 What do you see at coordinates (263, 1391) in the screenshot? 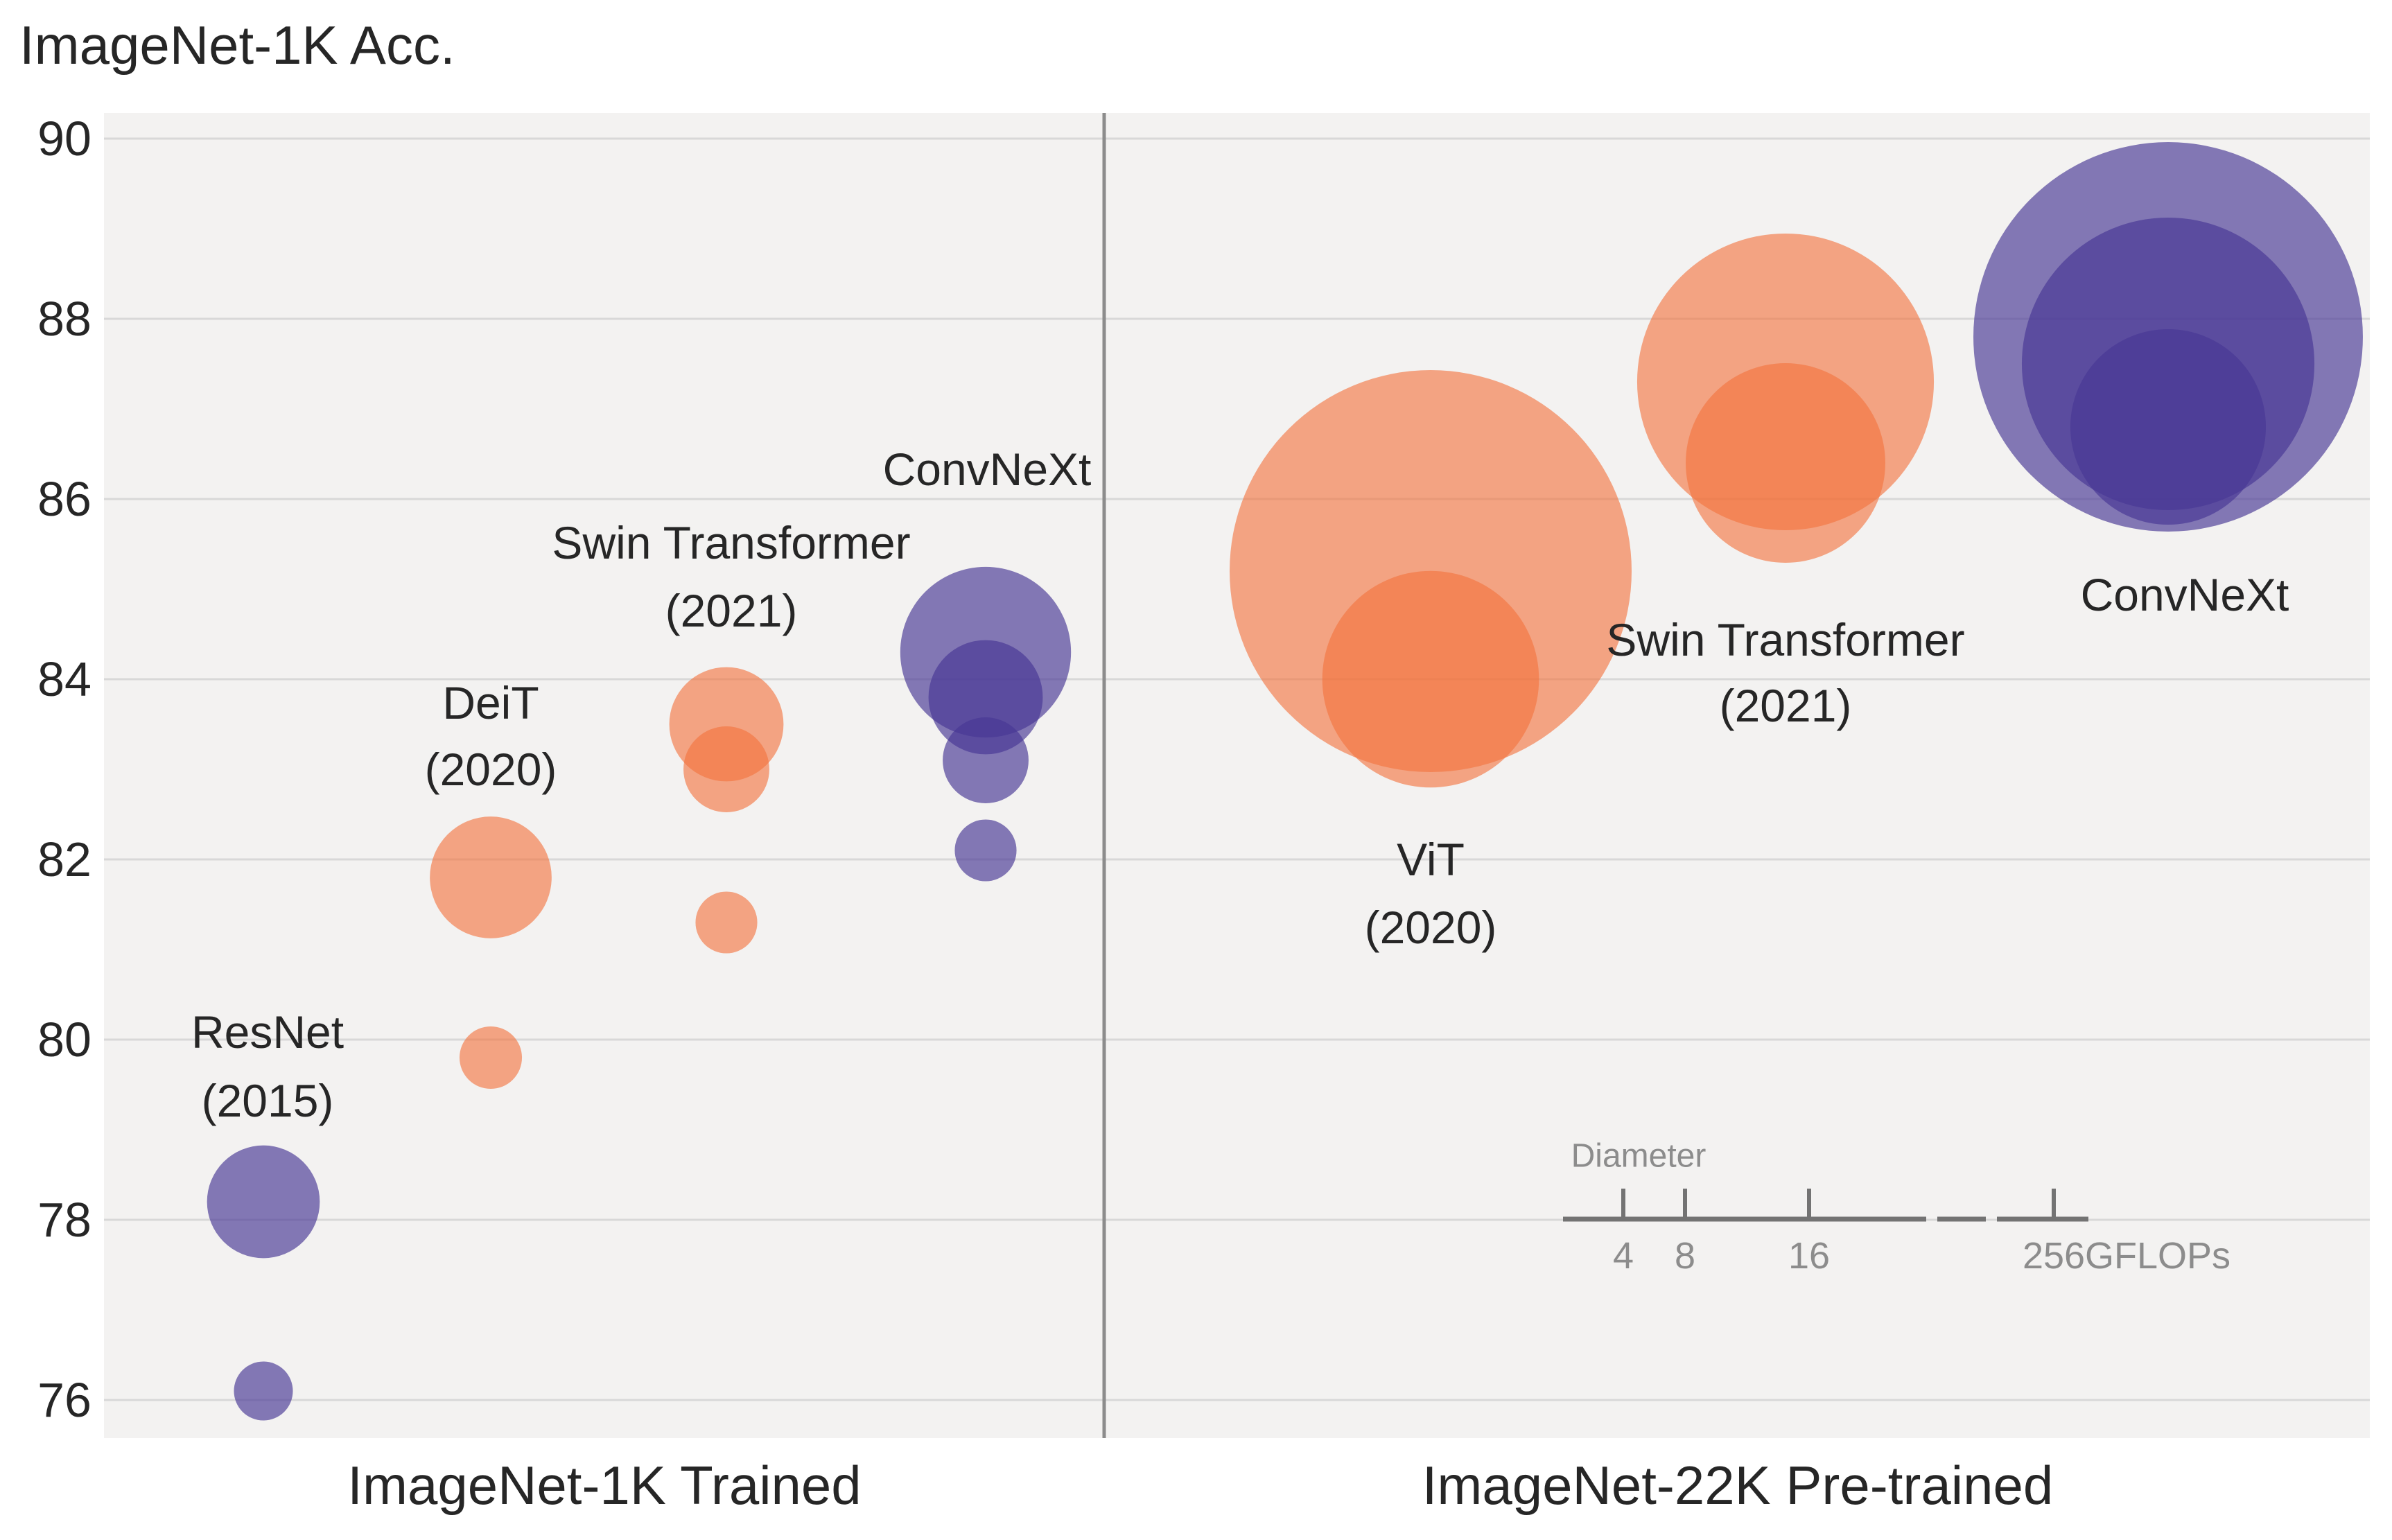
I see `bubble-resnet-2015-acc-76.1` at bounding box center [263, 1391].